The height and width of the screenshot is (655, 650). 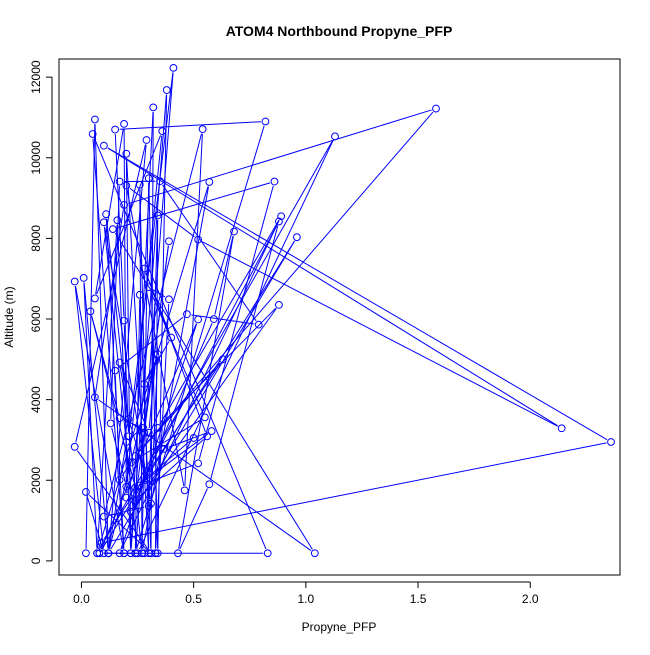 I want to click on x-tick-label: 2.0, so click(x=530, y=599).